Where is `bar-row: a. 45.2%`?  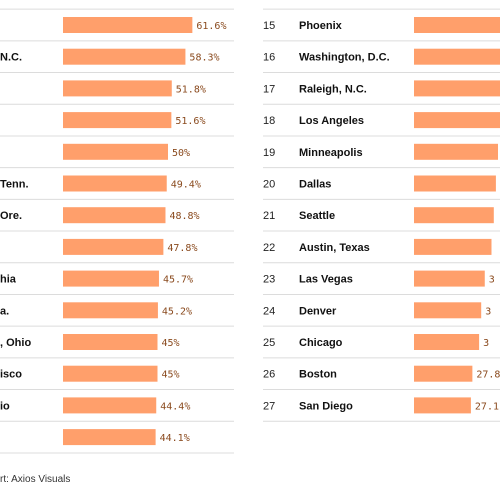 bar-row: a. 45.2% is located at coordinates (117, 314).